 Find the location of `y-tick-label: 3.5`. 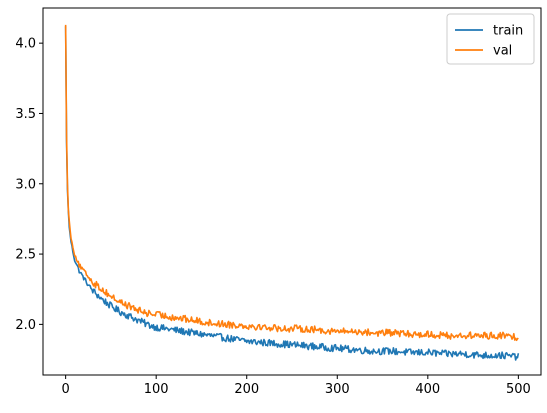

y-tick-label: 3.5 is located at coordinates (25, 114).